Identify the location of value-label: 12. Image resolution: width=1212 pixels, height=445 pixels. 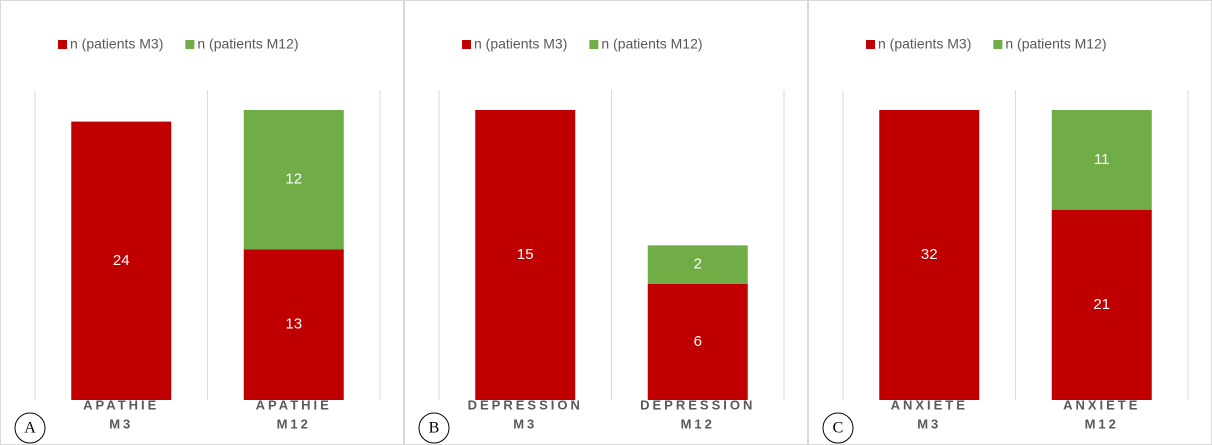
(293, 179).